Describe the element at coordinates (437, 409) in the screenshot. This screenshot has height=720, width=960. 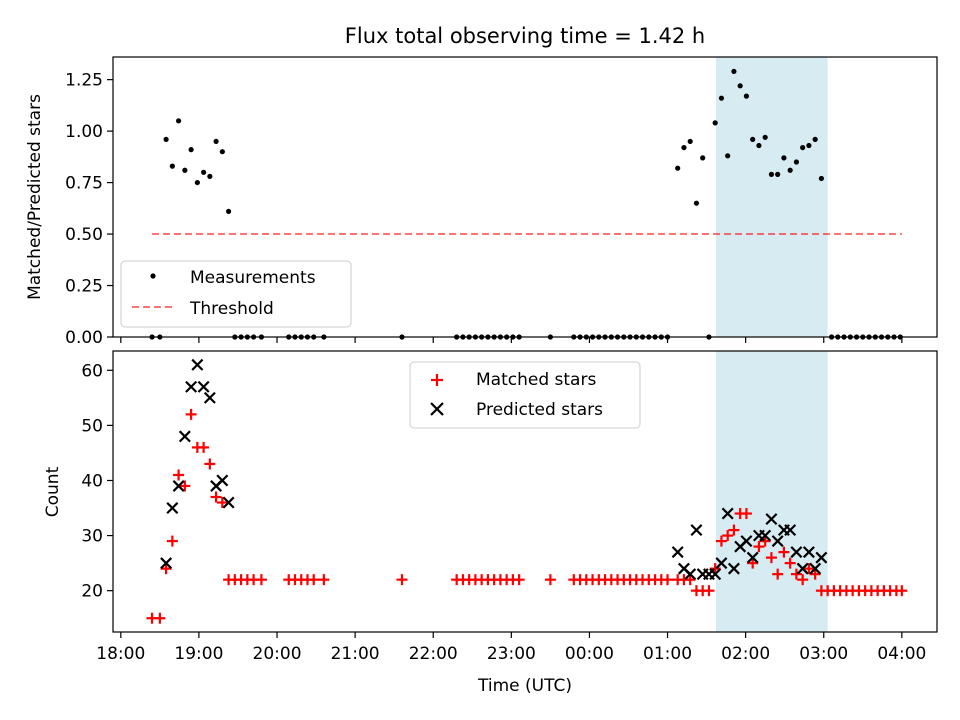
I see `predicted-legend-marker` at that location.